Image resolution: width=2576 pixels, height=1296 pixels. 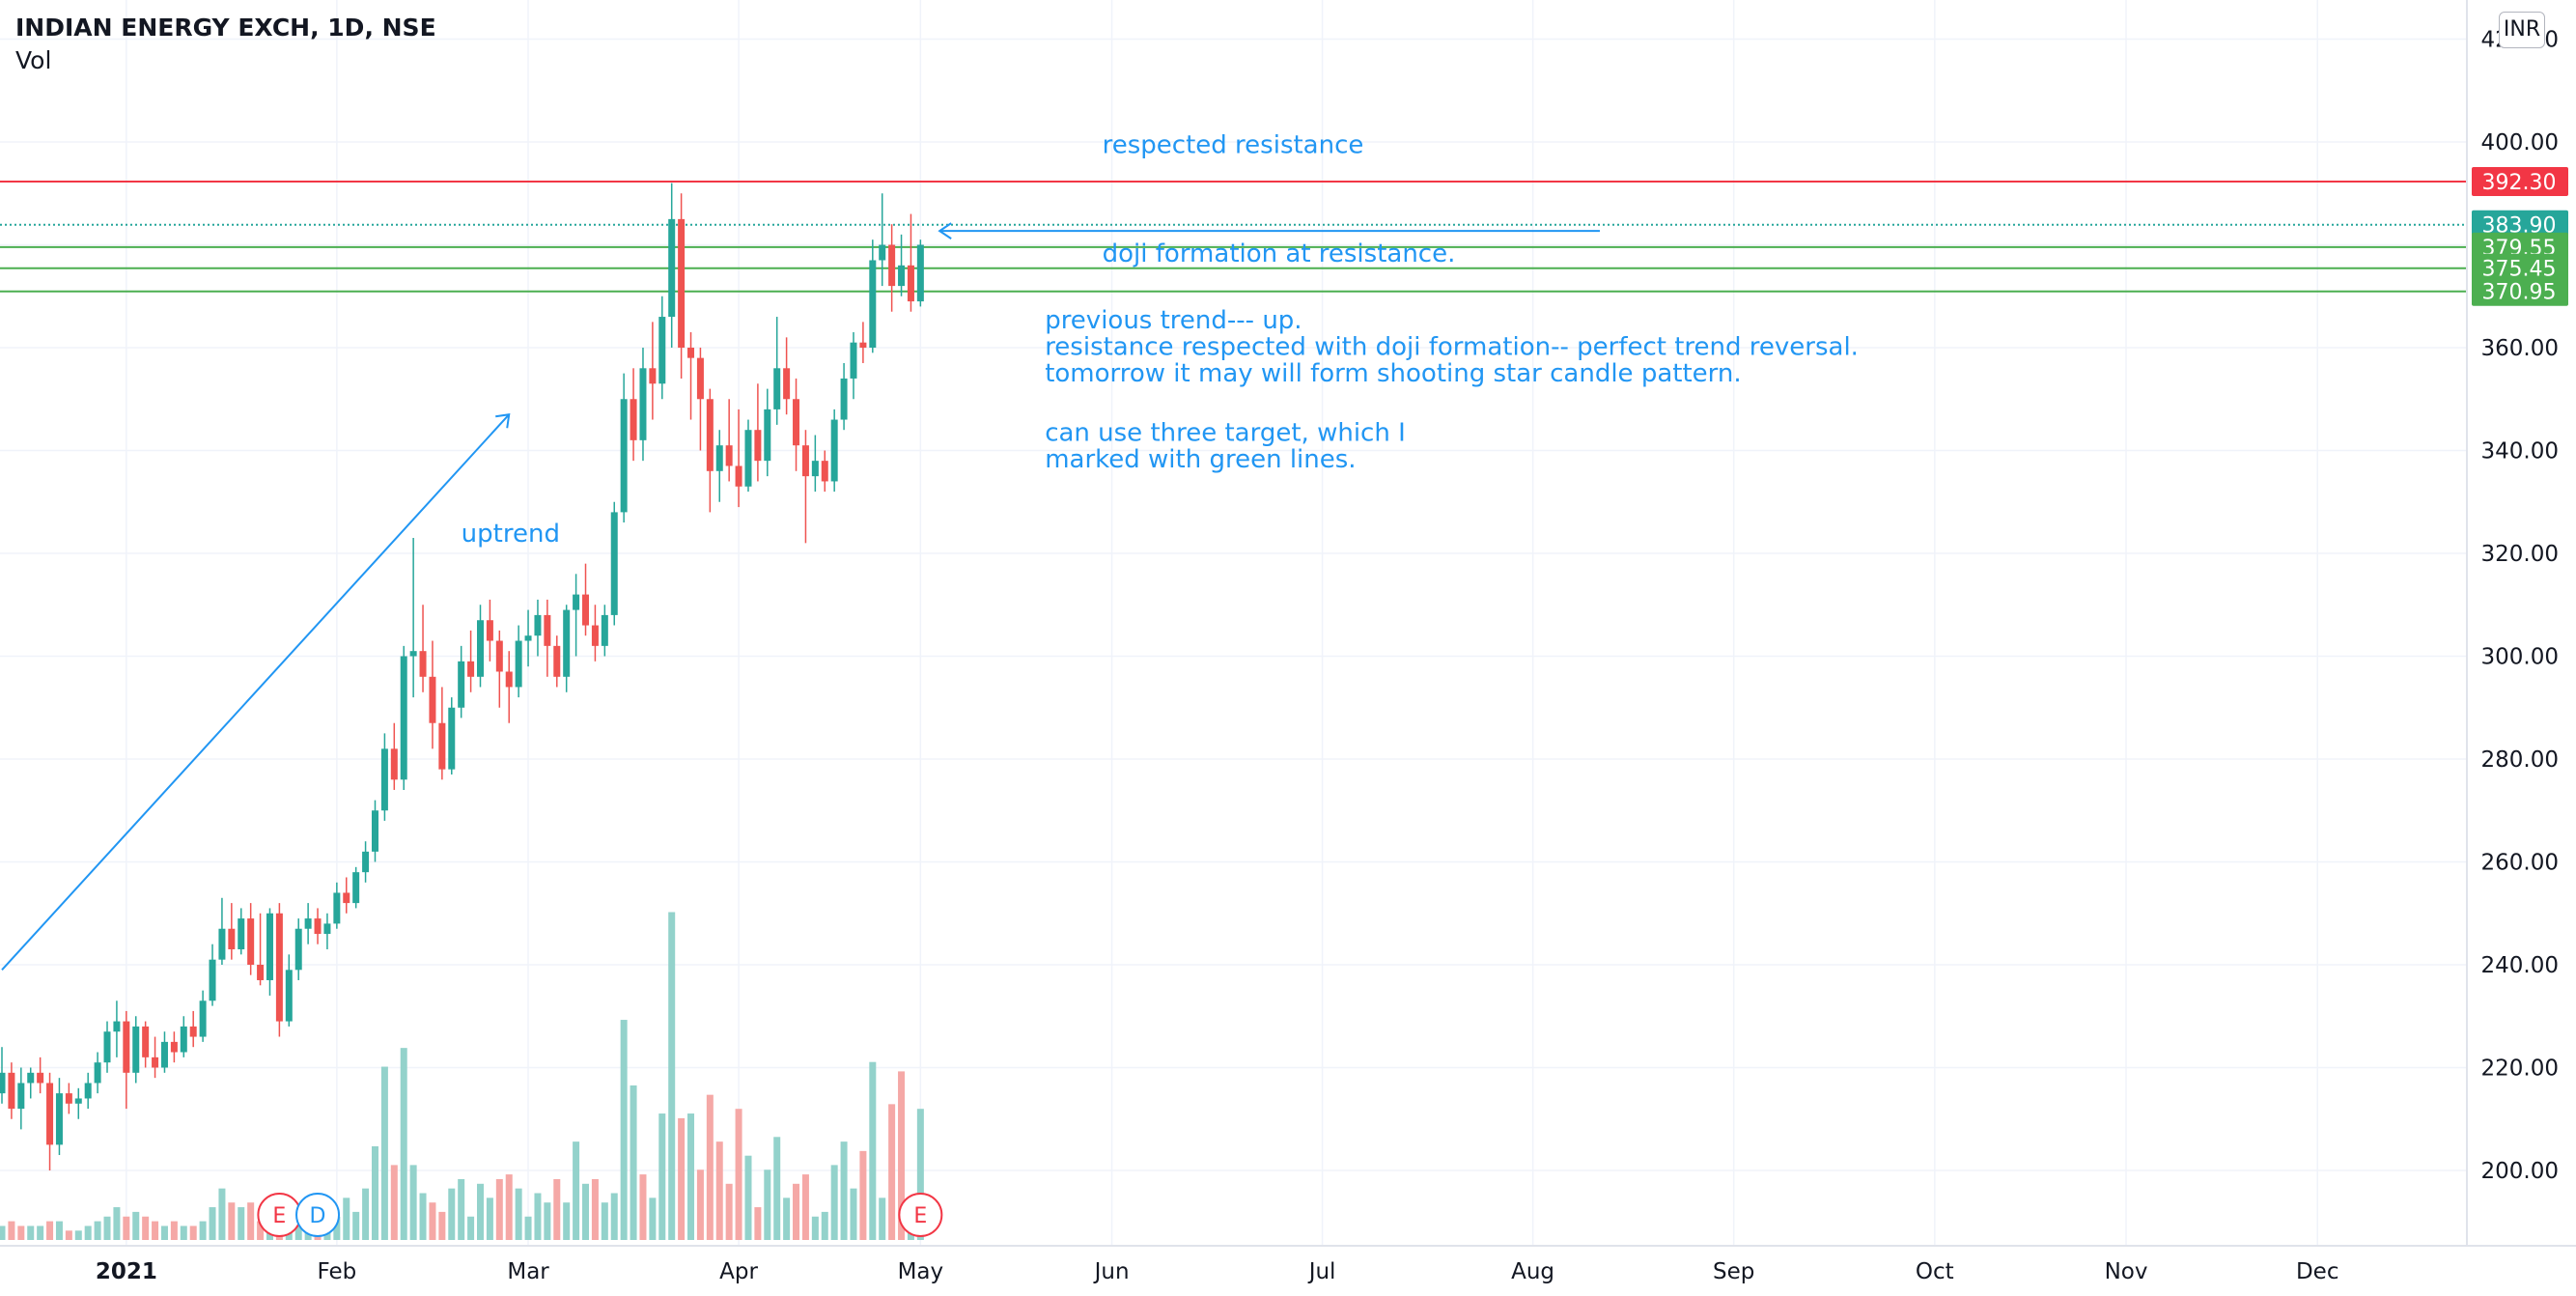 I want to click on chart-annotation: marked with green lines., so click(x=1201, y=459).